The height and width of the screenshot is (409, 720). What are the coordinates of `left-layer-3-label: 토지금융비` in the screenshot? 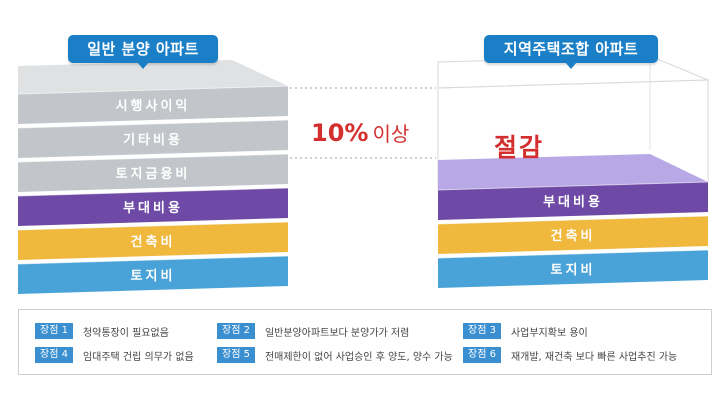 It's located at (153, 174).